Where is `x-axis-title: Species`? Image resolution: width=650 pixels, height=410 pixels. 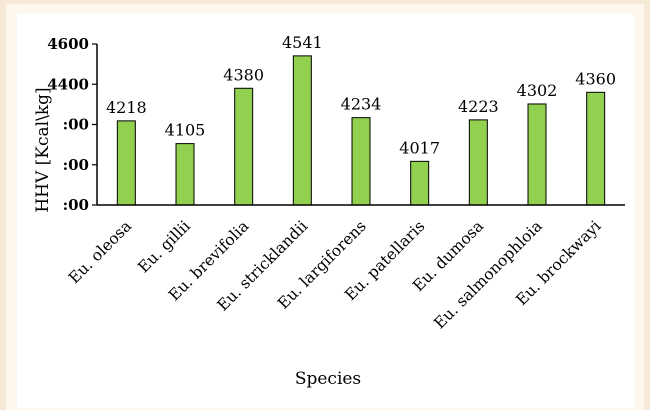
x-axis-title: Species is located at coordinates (328, 379).